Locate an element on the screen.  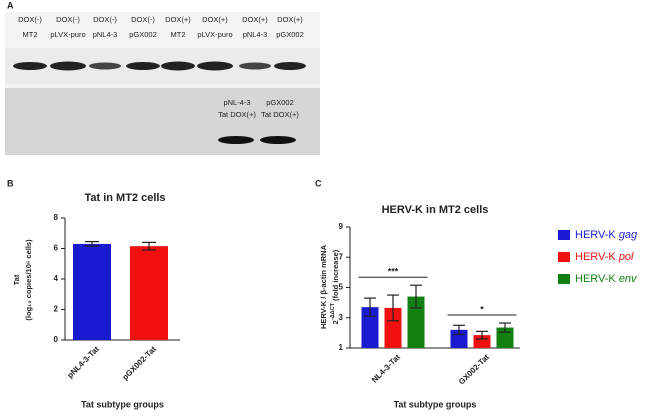
y-tick-label: 6 is located at coordinates (56, 248).